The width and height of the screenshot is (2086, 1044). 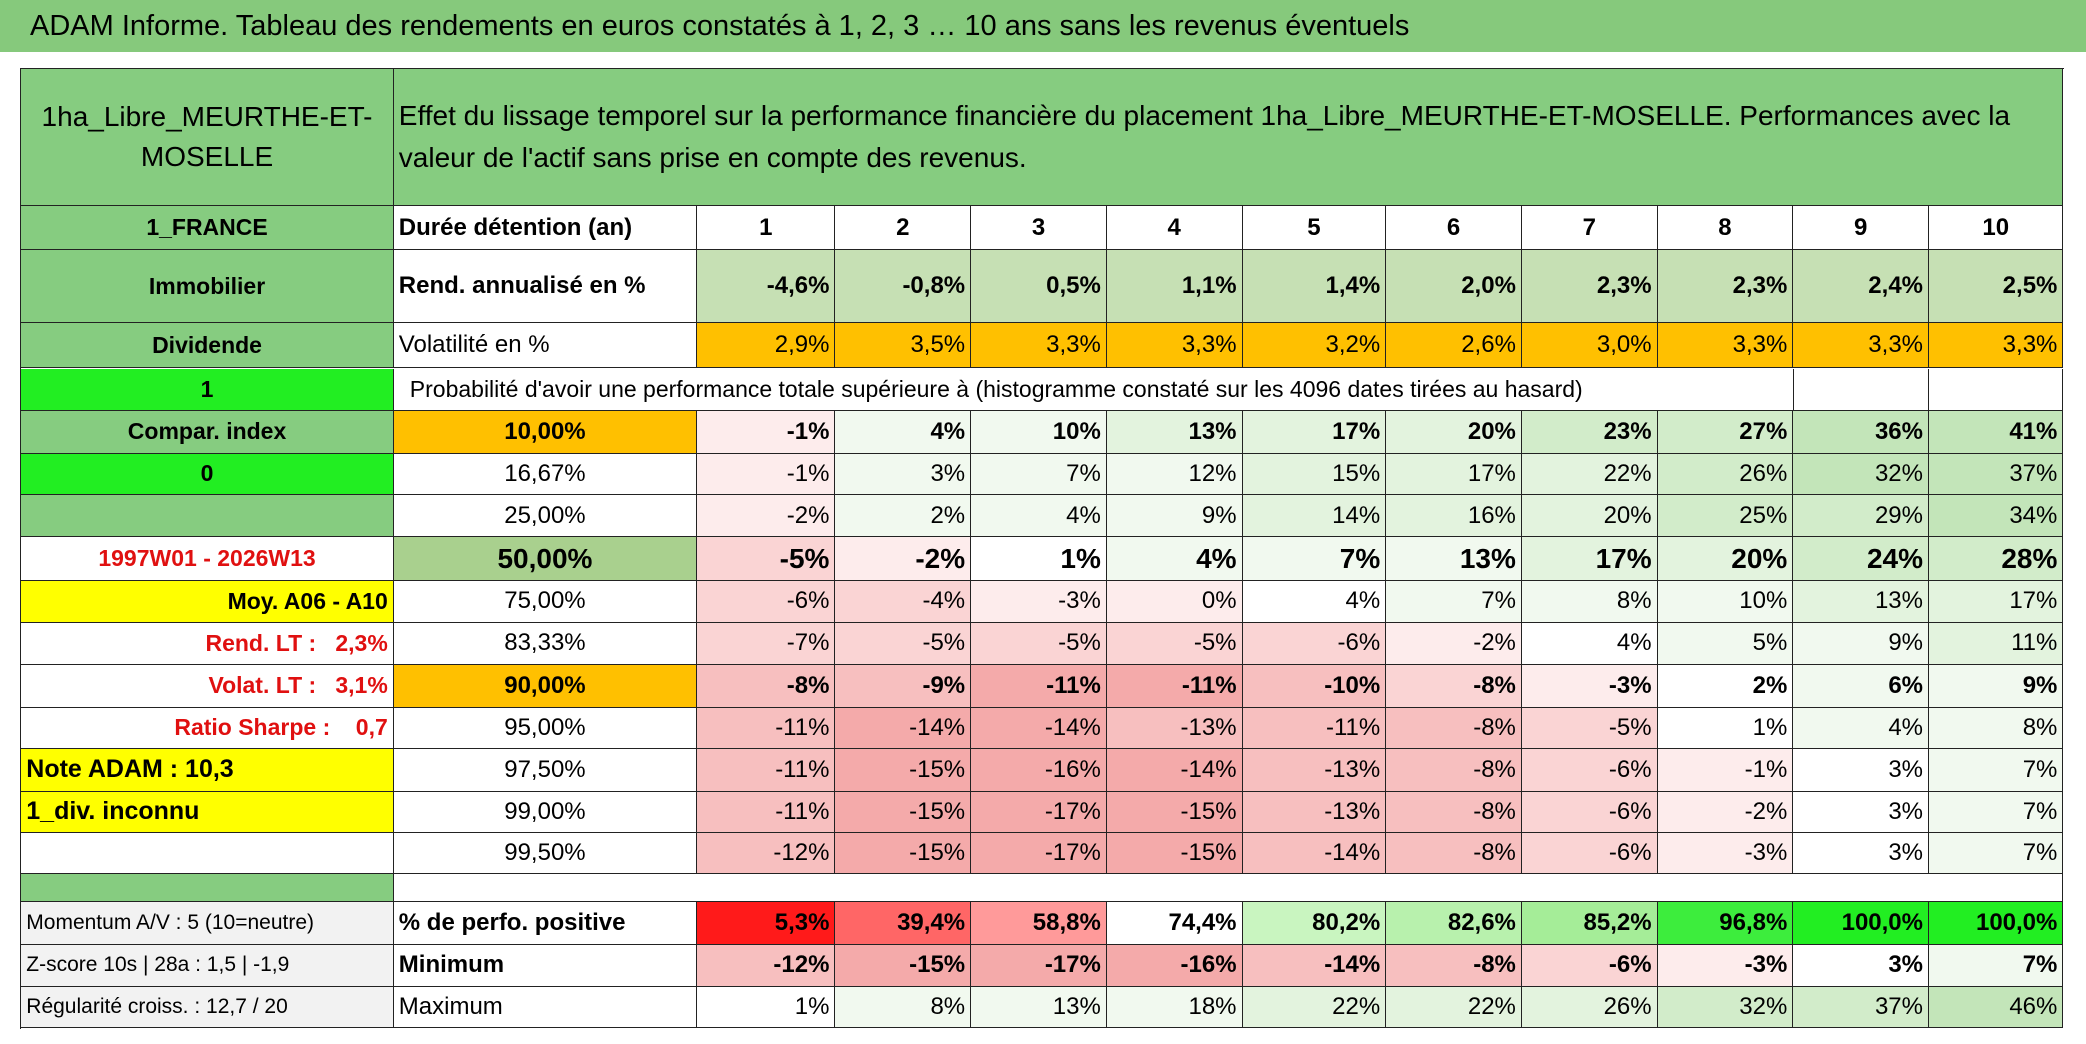 What do you see at coordinates (766, 228) in the screenshot?
I see `column-header: 1` at bounding box center [766, 228].